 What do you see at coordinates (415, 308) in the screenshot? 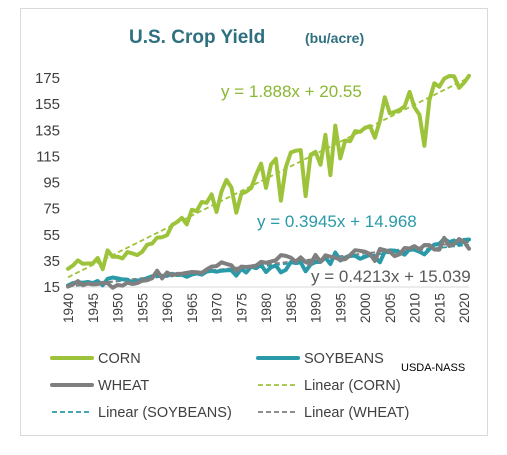
I see `x-tick-label: 2010` at bounding box center [415, 308].